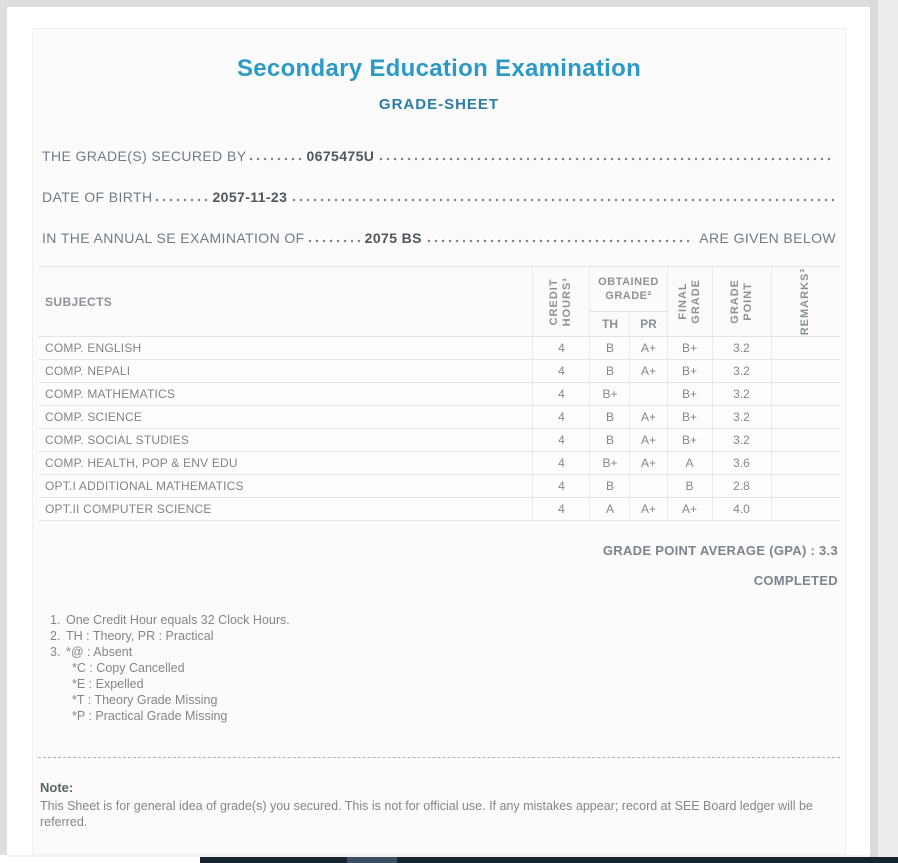 This screenshot has height=863, width=898. Describe the element at coordinates (689, 463) in the screenshot. I see `final-grade-cell: A` at that location.